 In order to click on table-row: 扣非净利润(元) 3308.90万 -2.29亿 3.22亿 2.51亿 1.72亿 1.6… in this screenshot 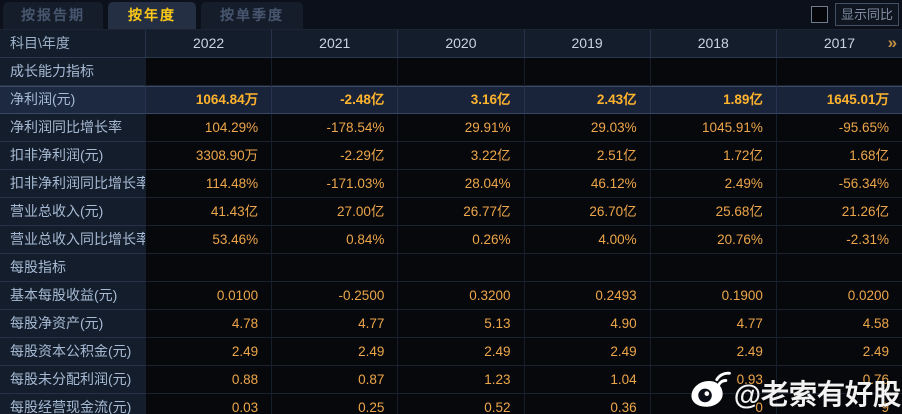, I will do `click(451, 156)`.